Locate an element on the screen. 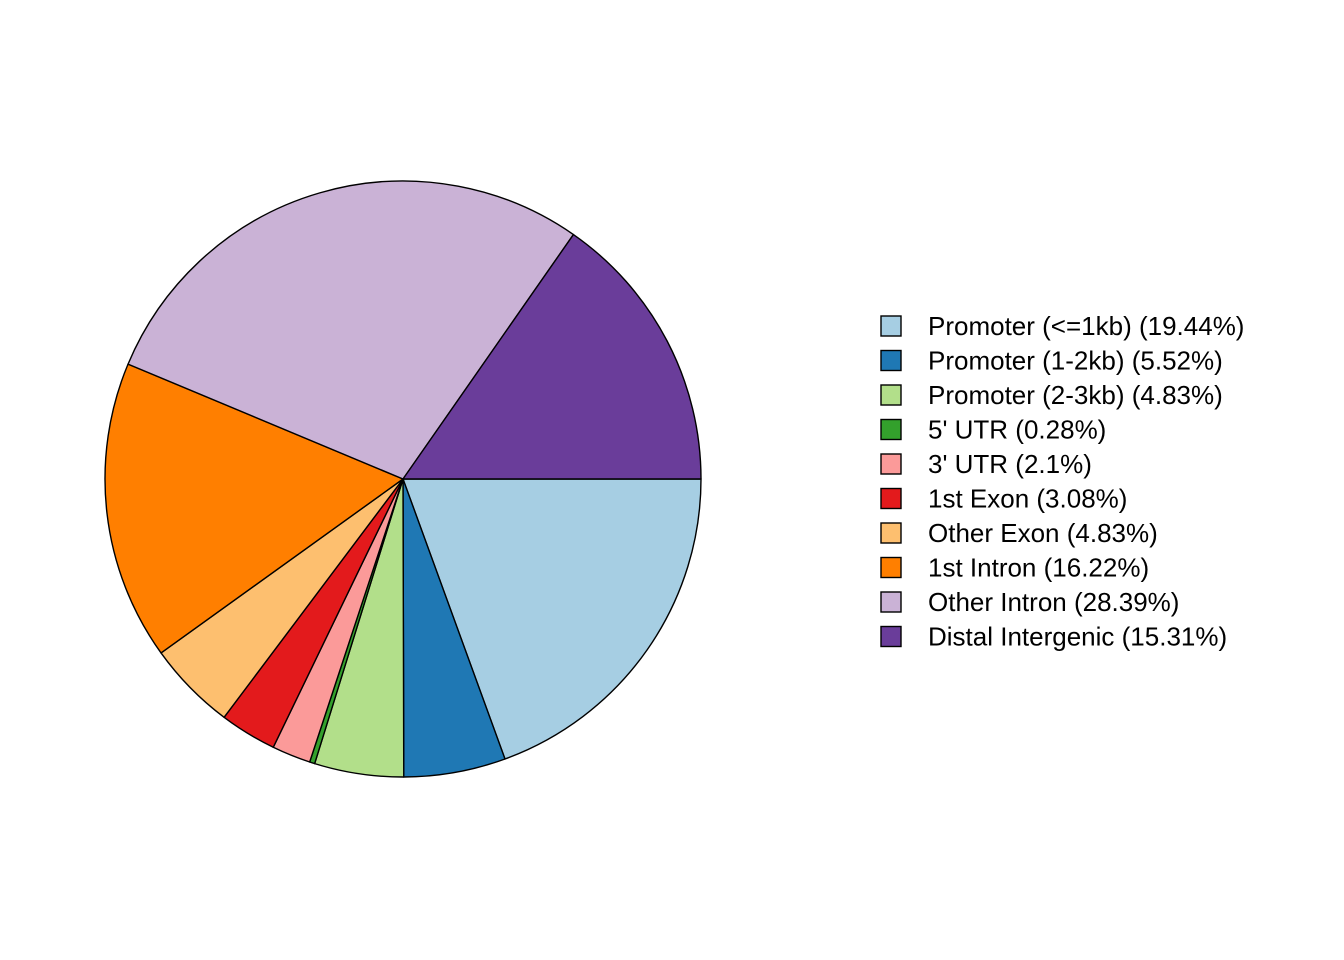  legend-label: Other Exon (4.83%) is located at coordinates (1043, 533).